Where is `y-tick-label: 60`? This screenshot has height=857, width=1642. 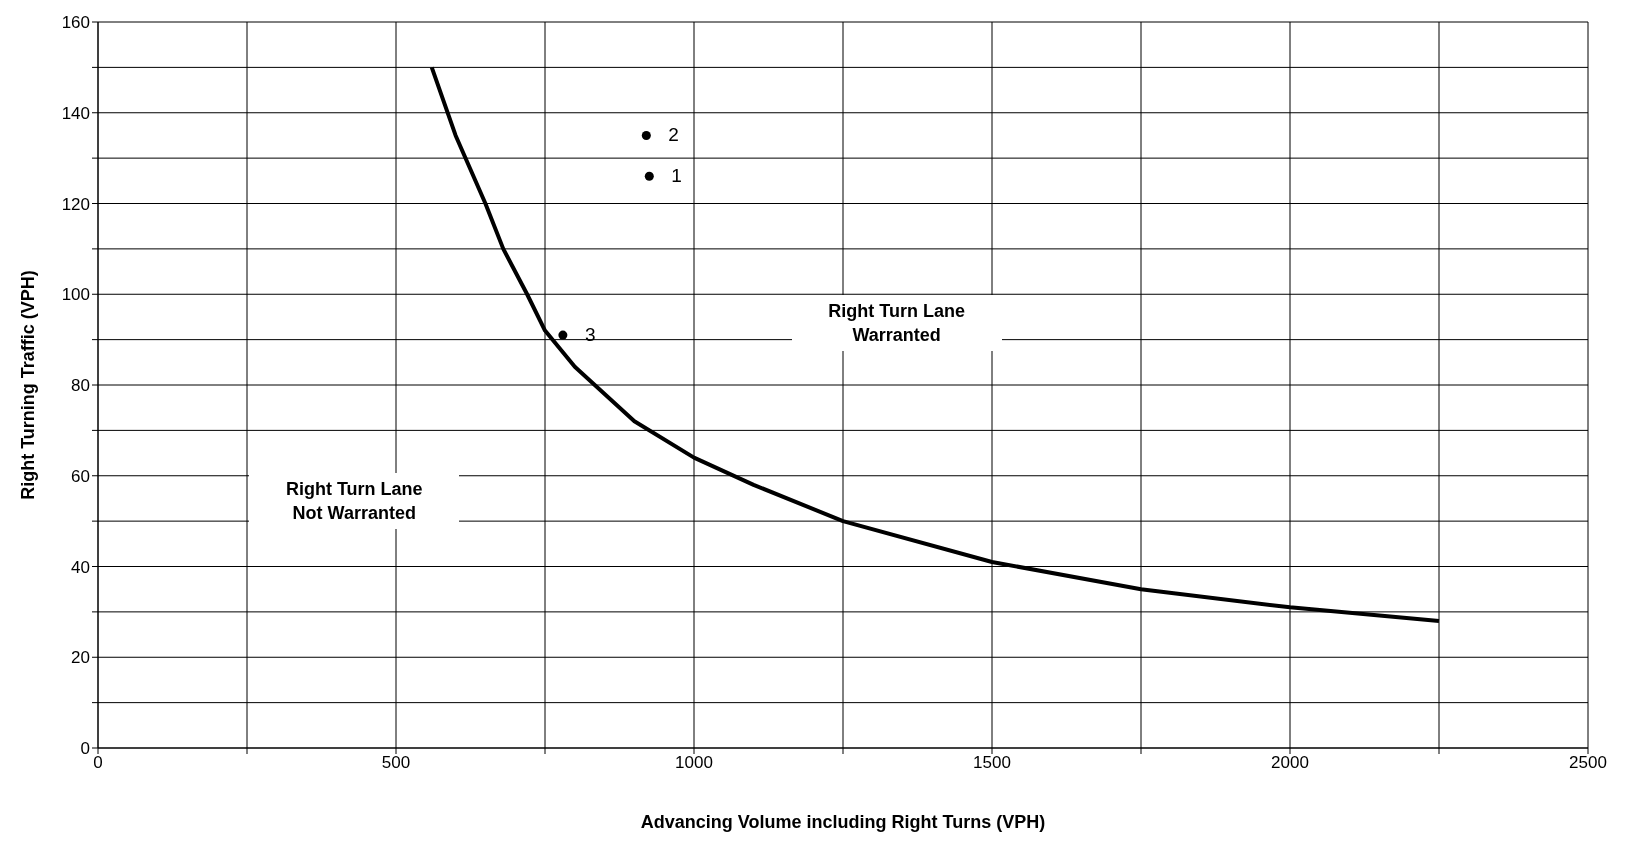 y-tick-label: 60 is located at coordinates (80, 476).